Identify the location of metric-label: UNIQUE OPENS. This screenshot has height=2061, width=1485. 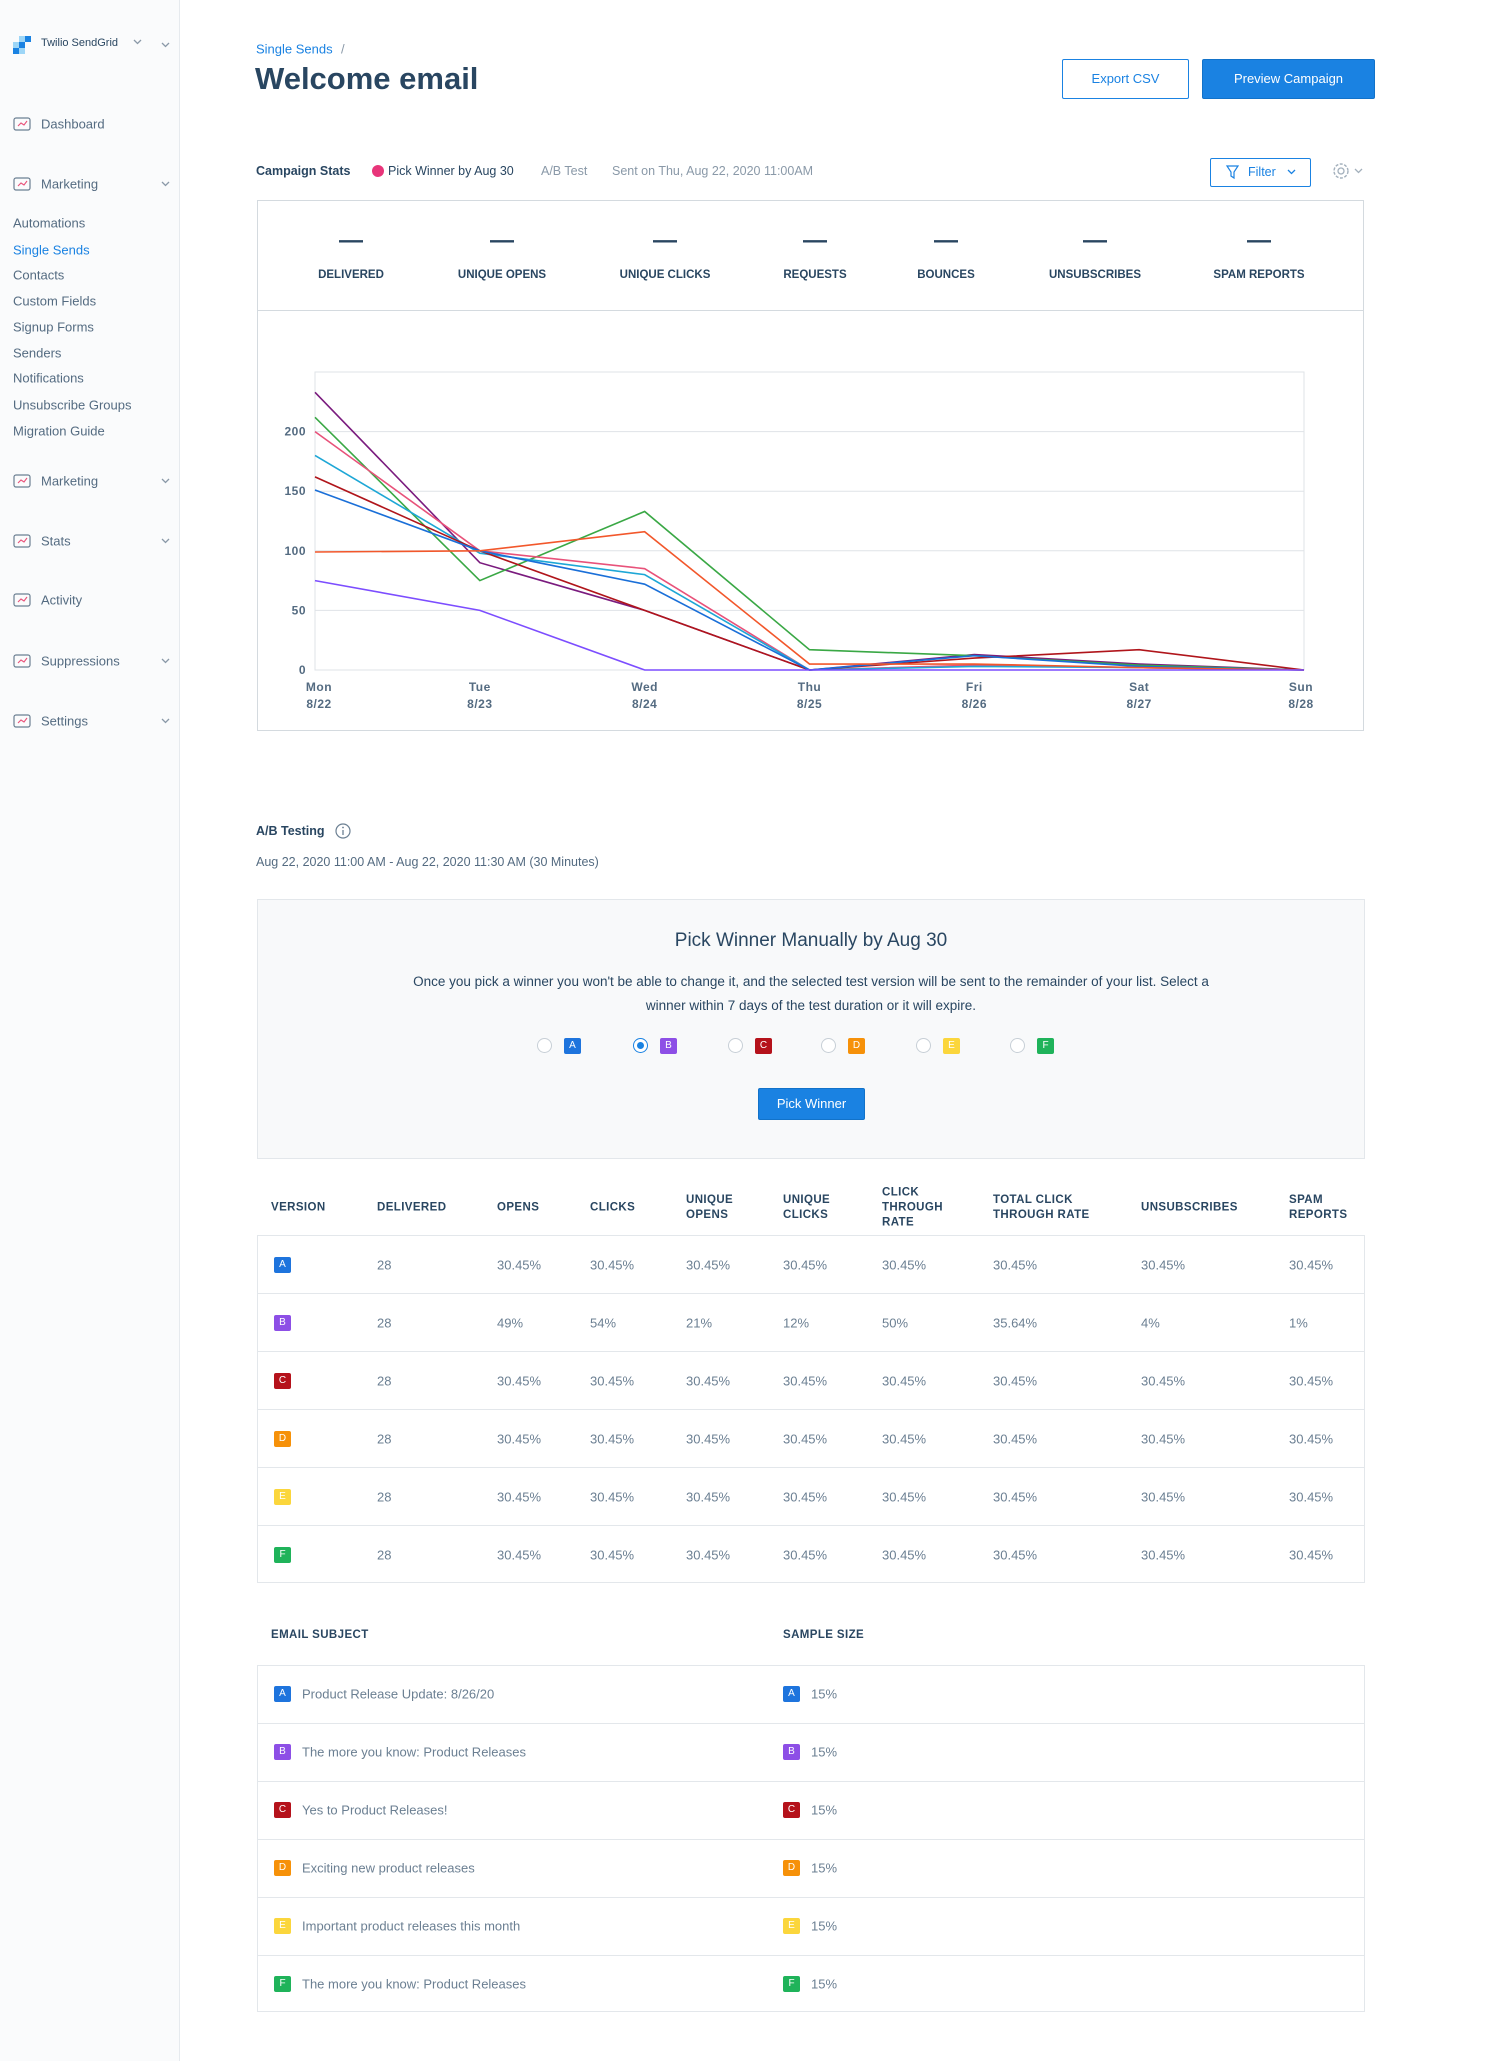
(502, 275).